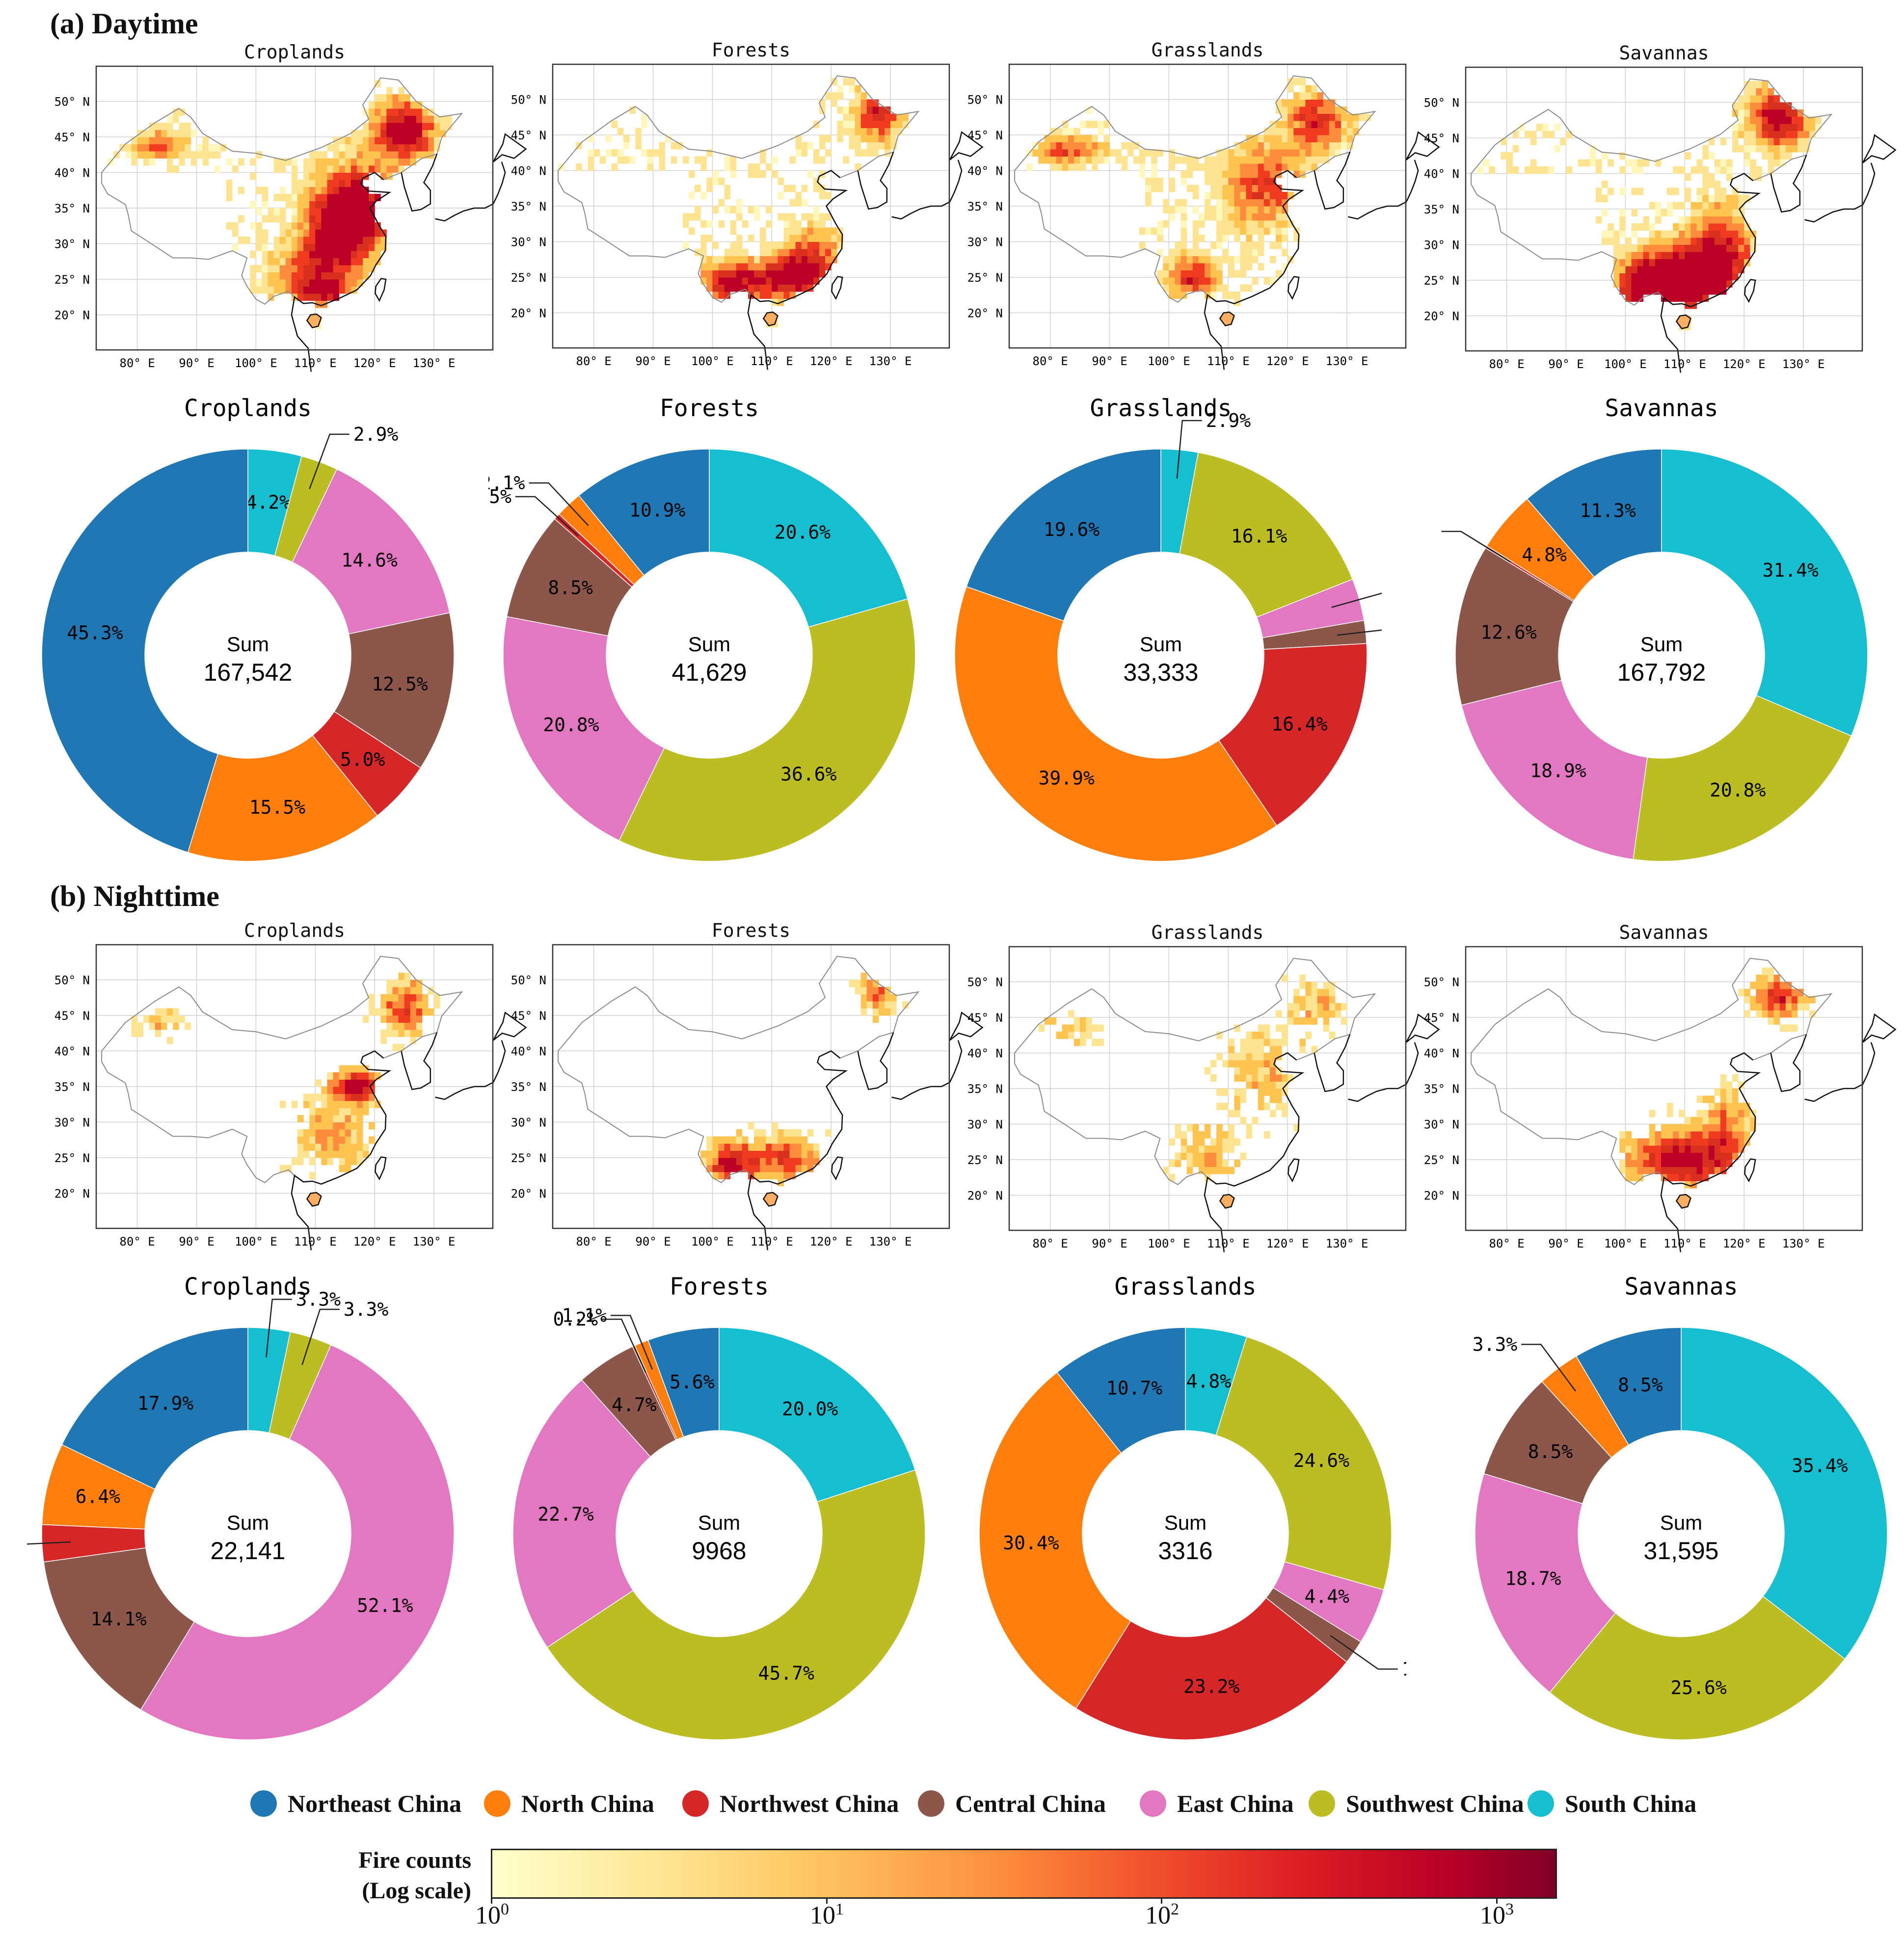 The width and height of the screenshot is (1904, 1939). I want to click on center-value: 167,792, so click(1661, 672).